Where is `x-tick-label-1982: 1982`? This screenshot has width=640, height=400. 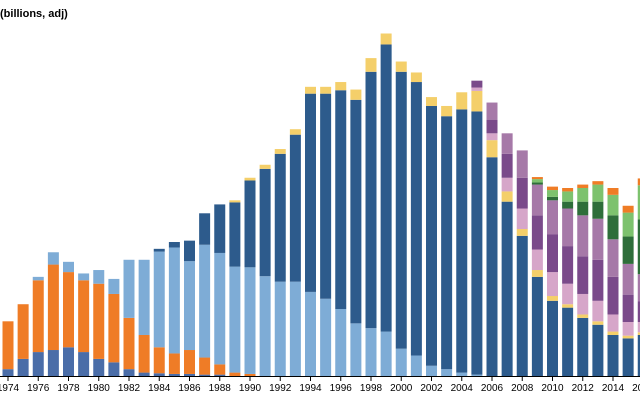
x-tick-label-1982: 1982 is located at coordinates (129, 388).